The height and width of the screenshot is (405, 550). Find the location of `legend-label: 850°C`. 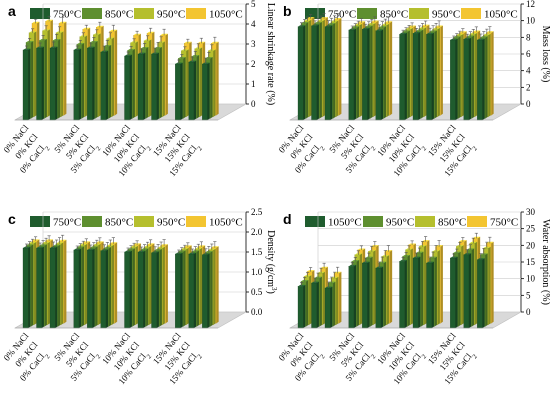

legend-label: 850°C is located at coordinates (394, 15).